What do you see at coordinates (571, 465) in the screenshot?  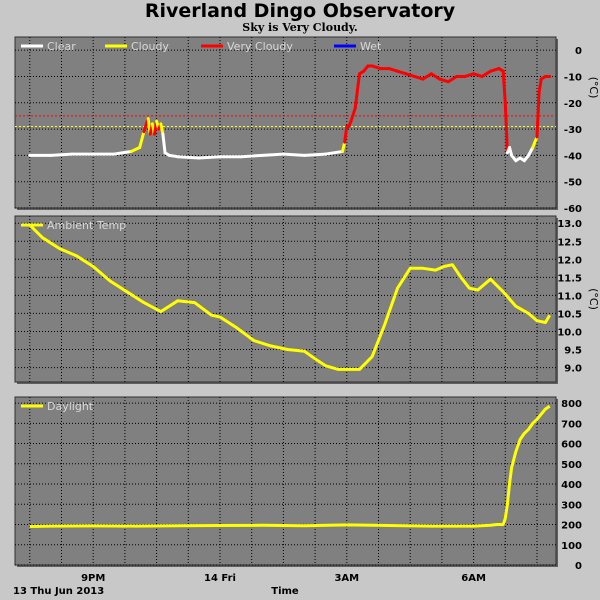 I see `y-tick-label: 500` at bounding box center [571, 465].